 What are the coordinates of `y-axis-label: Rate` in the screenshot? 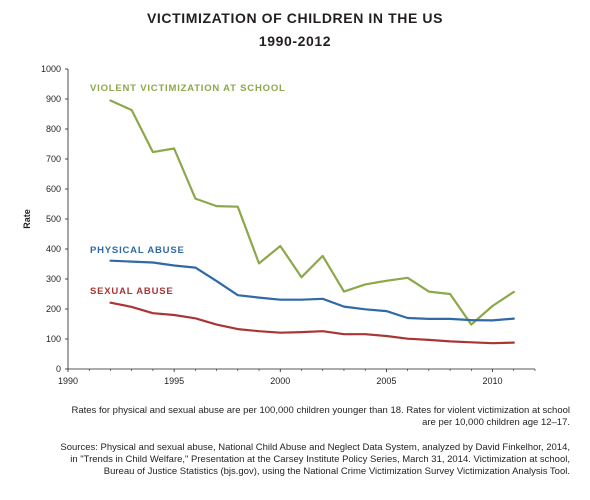 It's located at (27, 219).